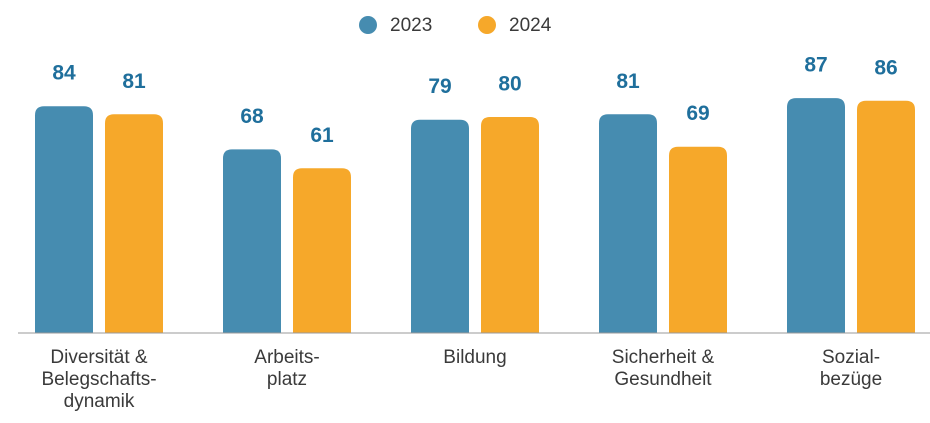 The height and width of the screenshot is (423, 930). Describe the element at coordinates (411, 25) in the screenshot. I see `legend-label: 2023` at that location.